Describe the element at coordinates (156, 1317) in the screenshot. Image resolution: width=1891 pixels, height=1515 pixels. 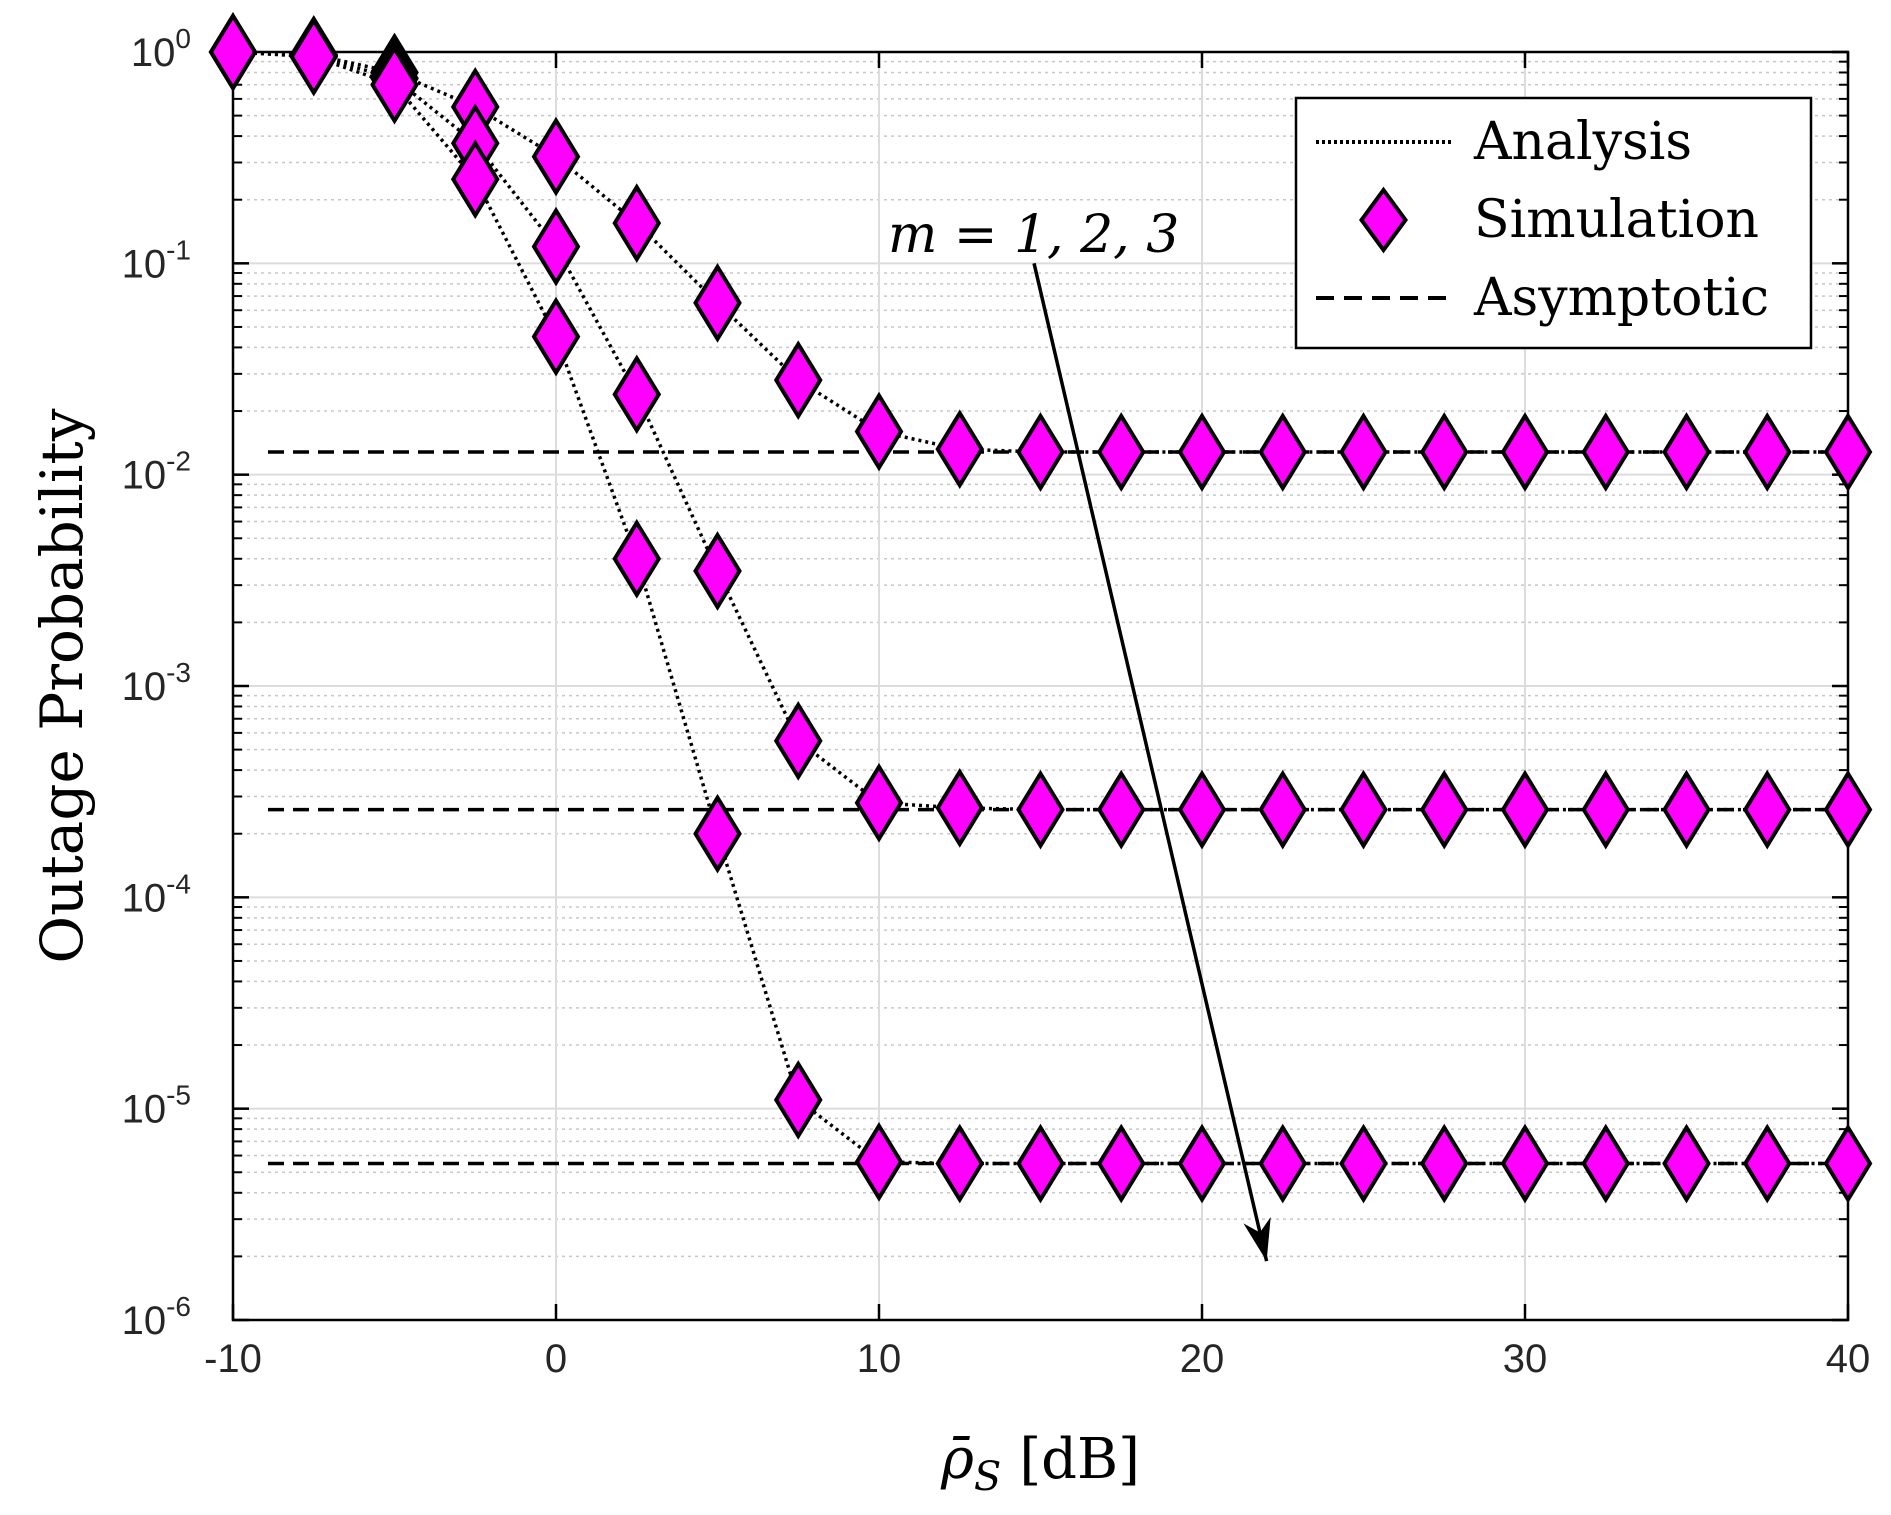
I see `y-tick-label: 10⁻⁶` at that location.